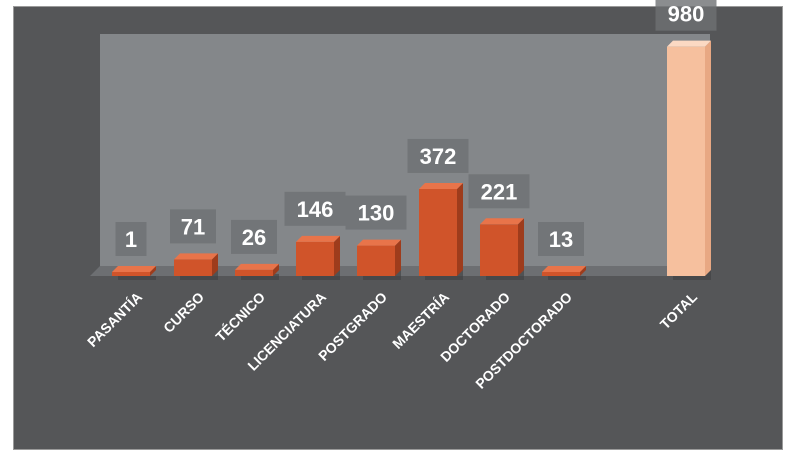  What do you see at coordinates (240, 317) in the screenshot?
I see `tick-label: TÉCNICO` at bounding box center [240, 317].